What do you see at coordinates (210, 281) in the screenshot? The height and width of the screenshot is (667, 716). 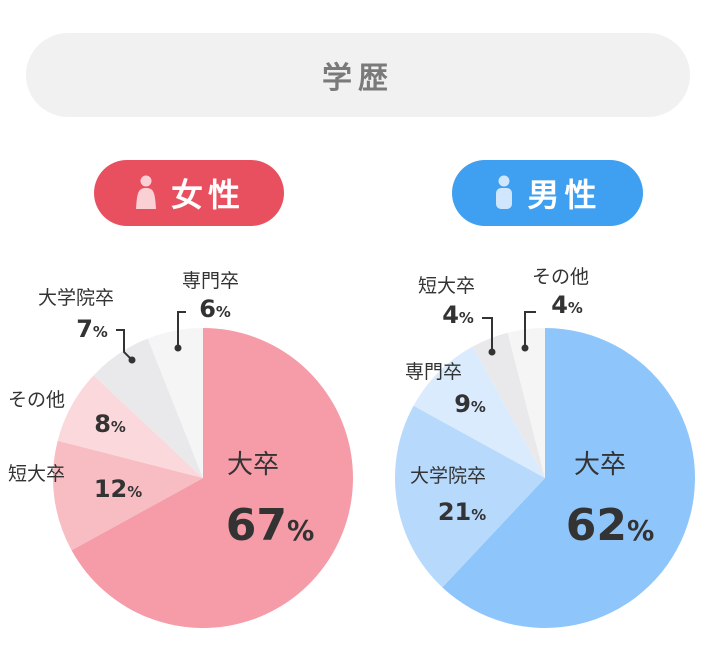 I see `female-category-label-4: 専門卒` at bounding box center [210, 281].